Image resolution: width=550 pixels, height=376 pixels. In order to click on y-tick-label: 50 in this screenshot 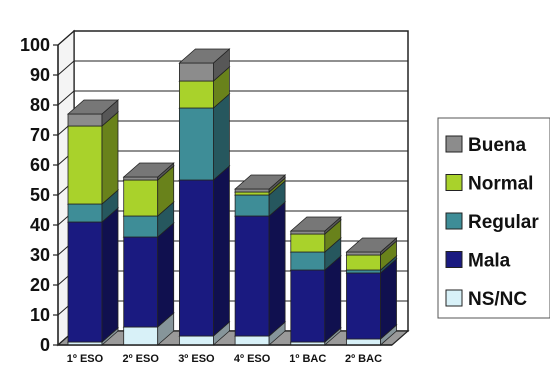, I will do `click(40, 195)`.